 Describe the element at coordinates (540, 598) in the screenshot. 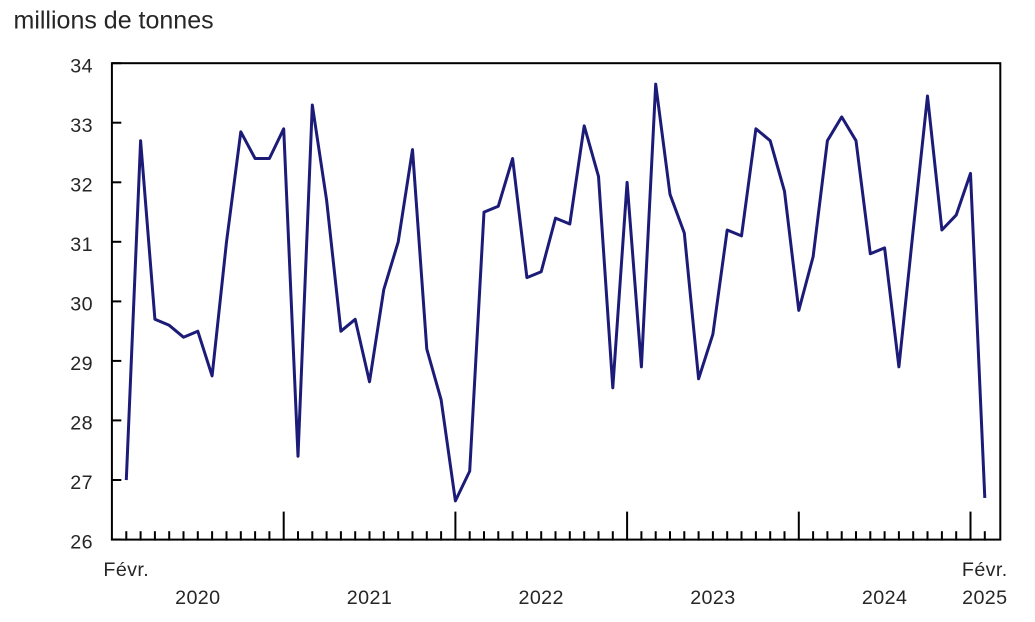

I see `svg-text: 2022` at that location.